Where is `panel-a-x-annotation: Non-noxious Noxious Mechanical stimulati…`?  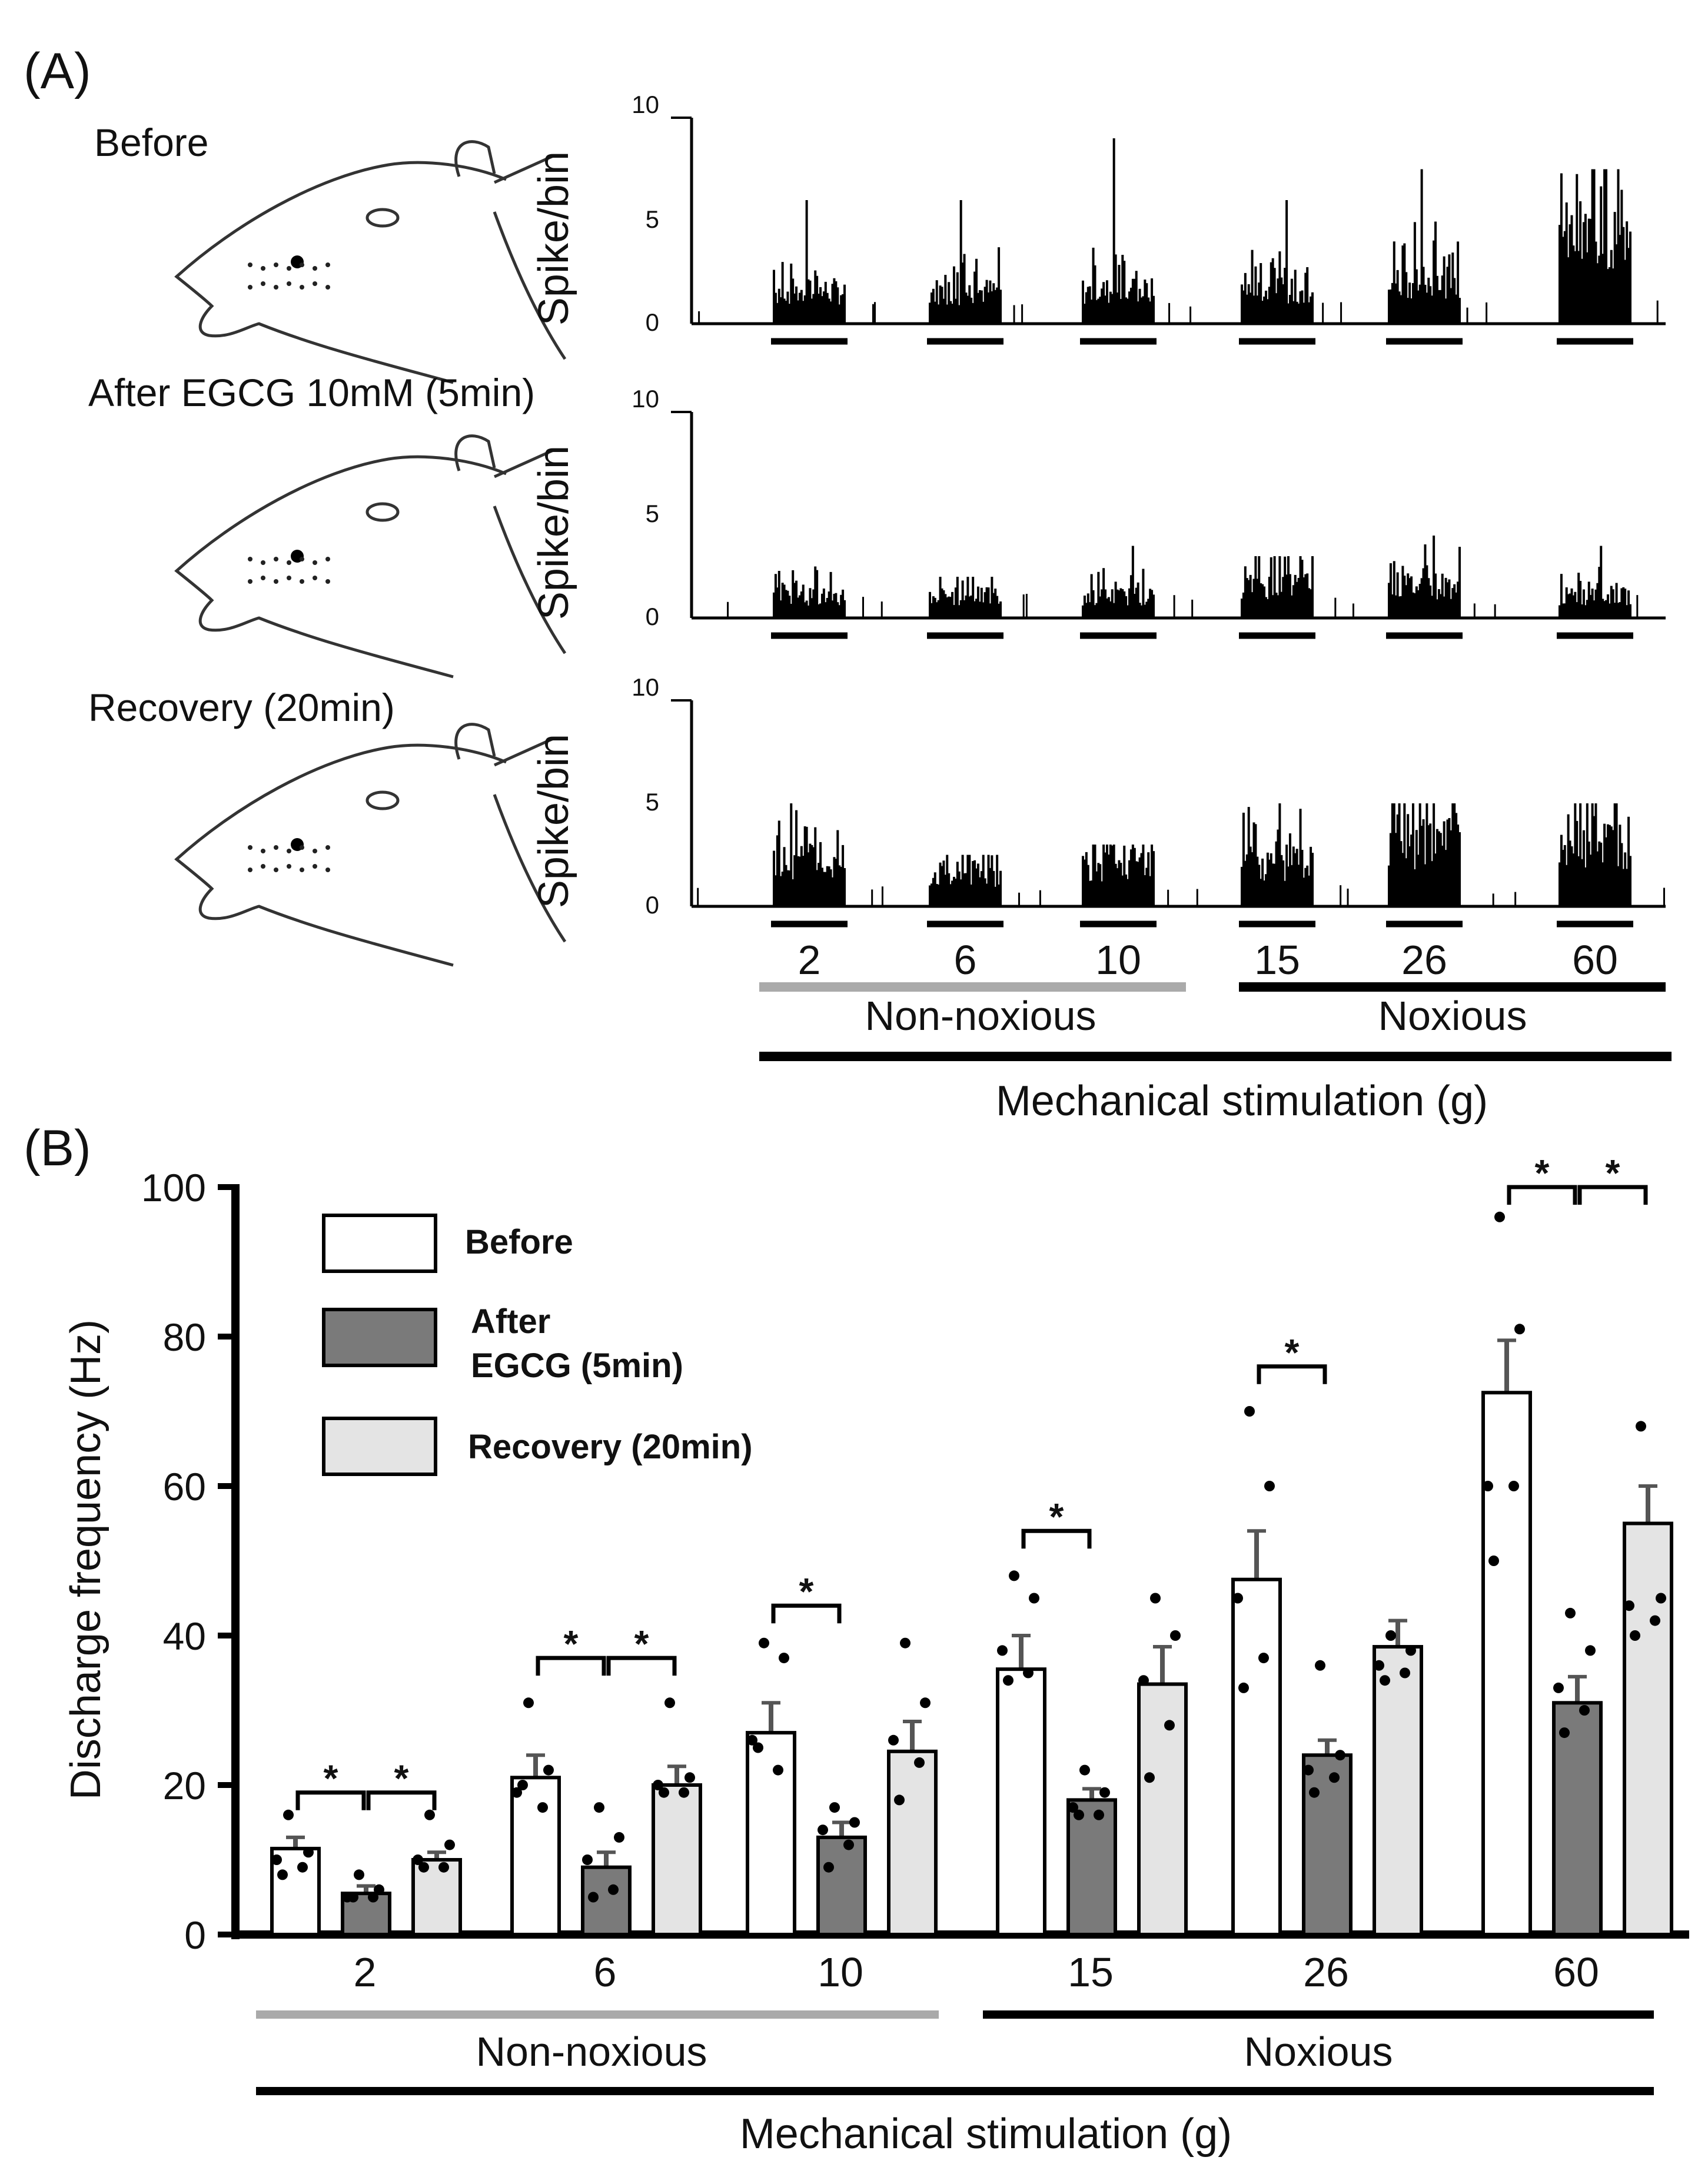 panel-a-x-annotation: Non-noxious Noxious Mechanical stimulati… is located at coordinates (1216, 1053).